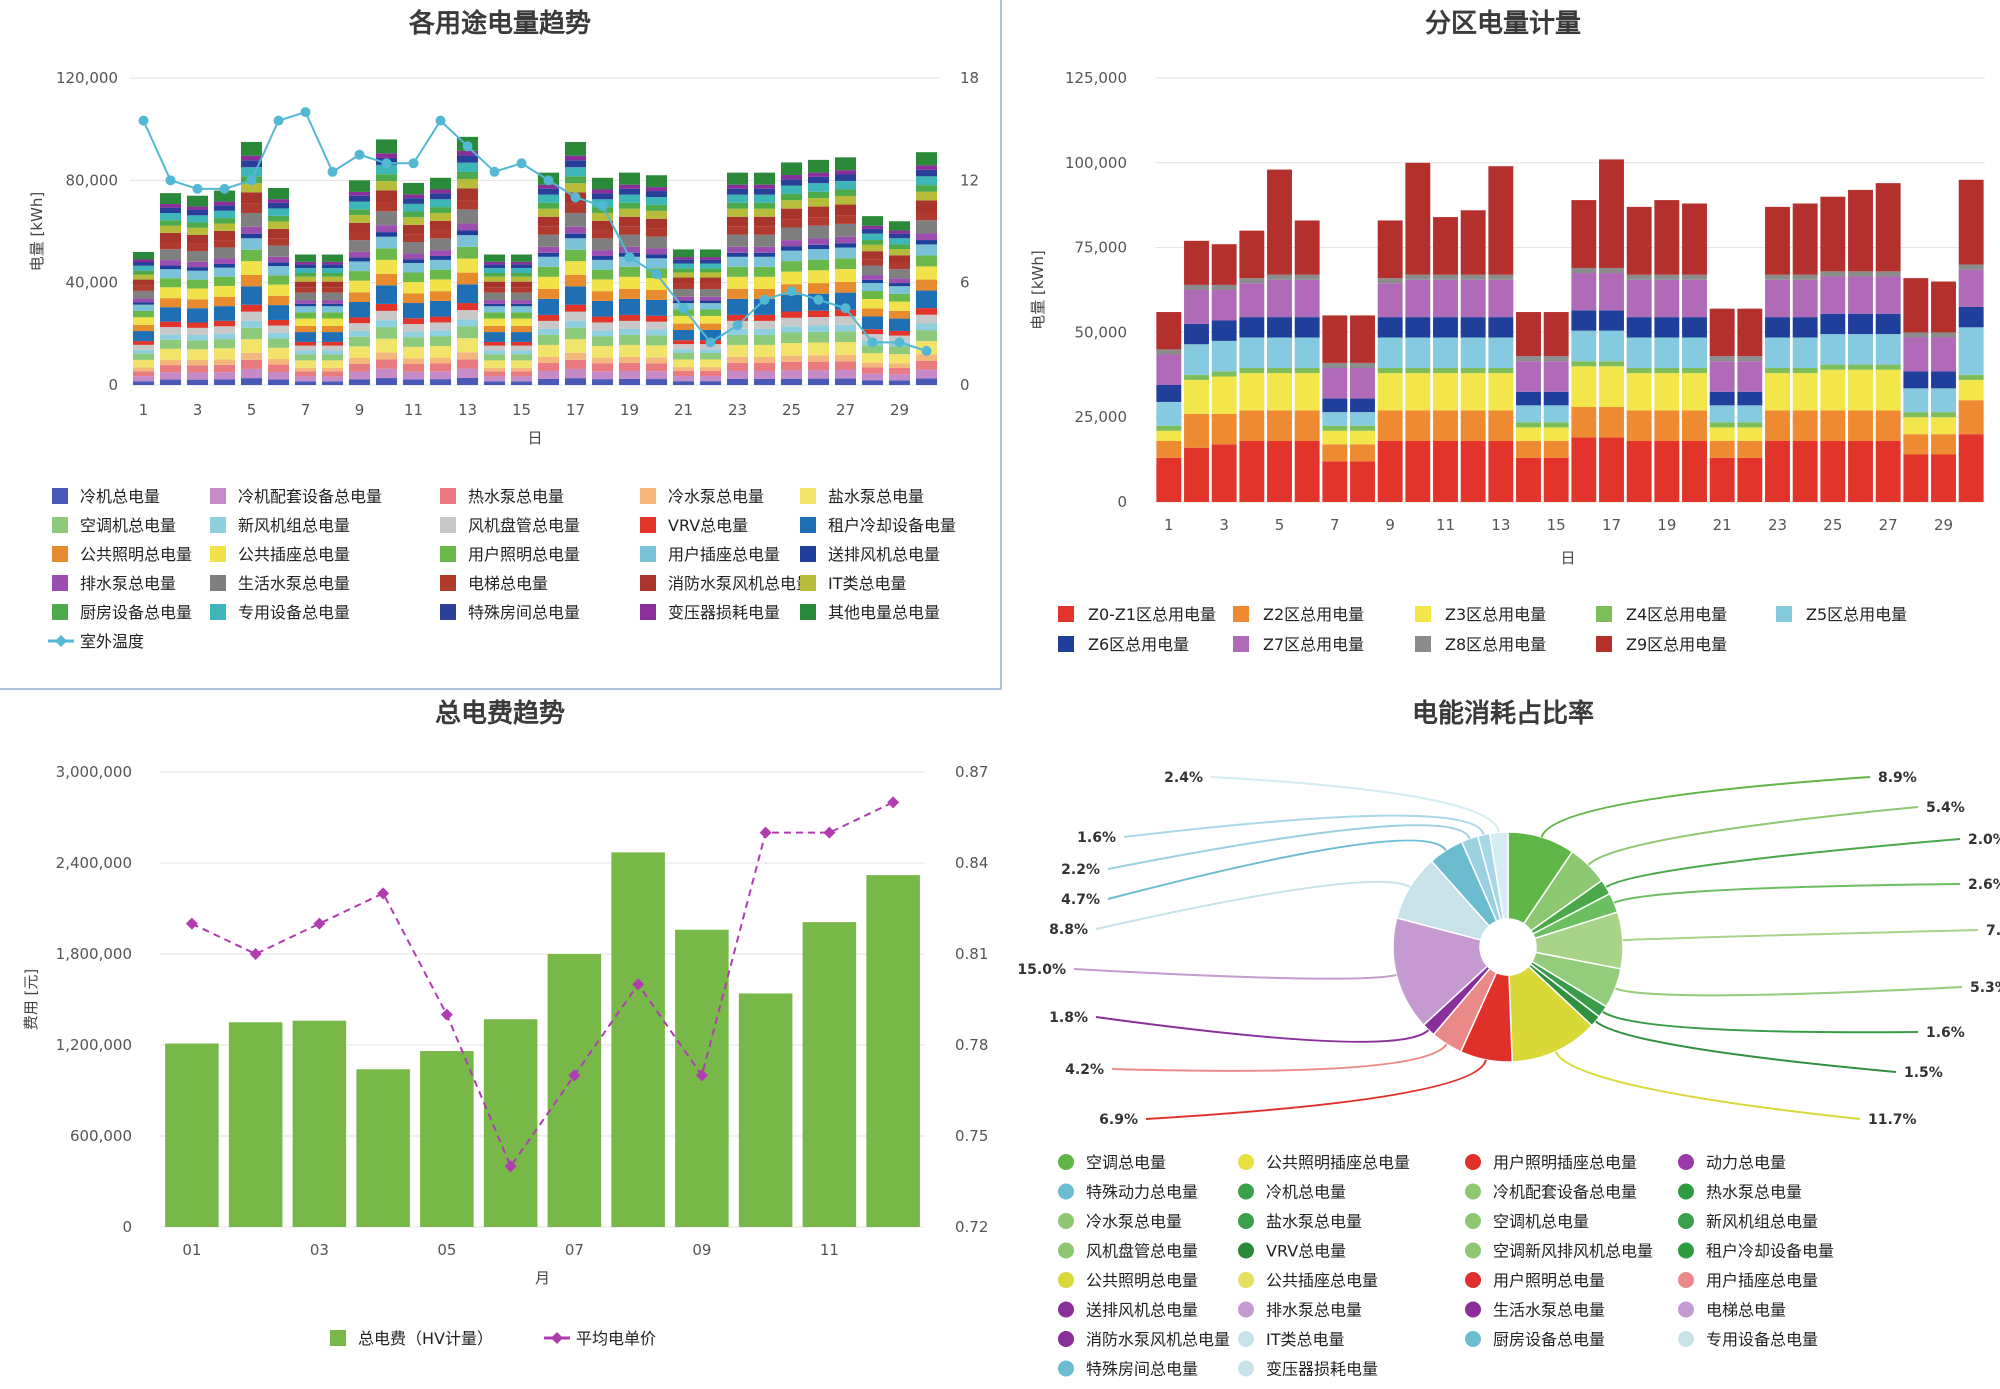 Image resolution: width=2000 pixels, height=1389 pixels. I want to click on legend-label: 公共照明总电量, so click(136, 554).